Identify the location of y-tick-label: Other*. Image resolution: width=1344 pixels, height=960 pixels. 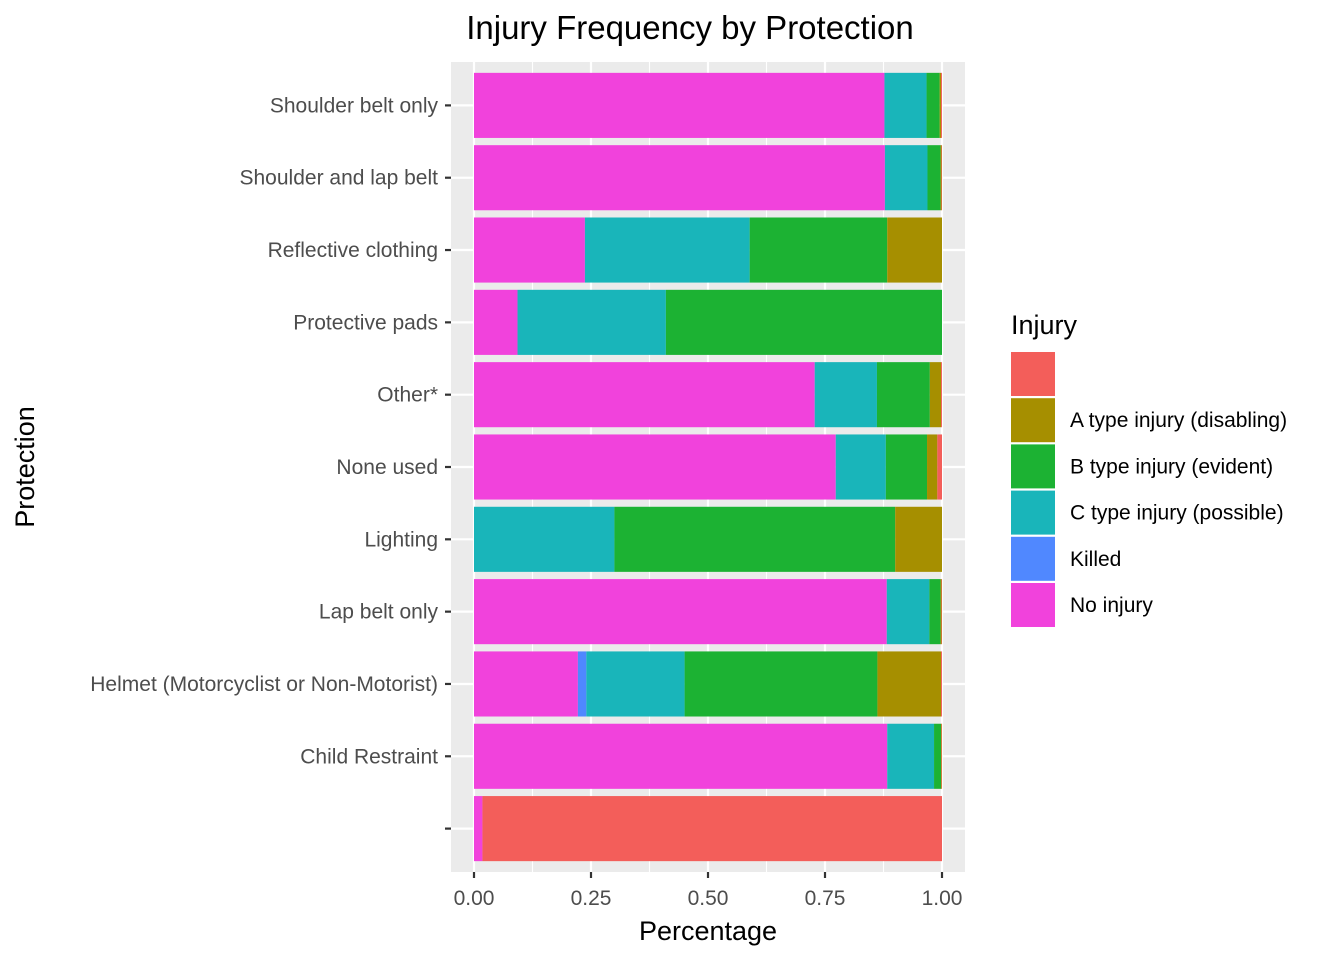
(407, 395).